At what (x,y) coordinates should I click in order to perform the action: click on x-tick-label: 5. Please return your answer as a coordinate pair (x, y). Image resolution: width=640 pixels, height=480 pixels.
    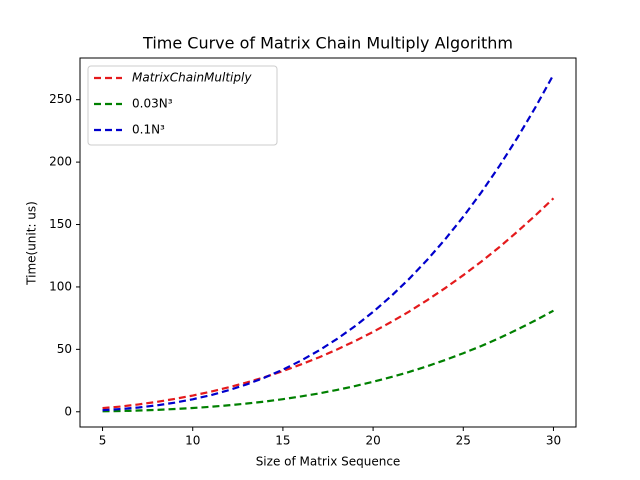
    Looking at the image, I should click on (103, 441).